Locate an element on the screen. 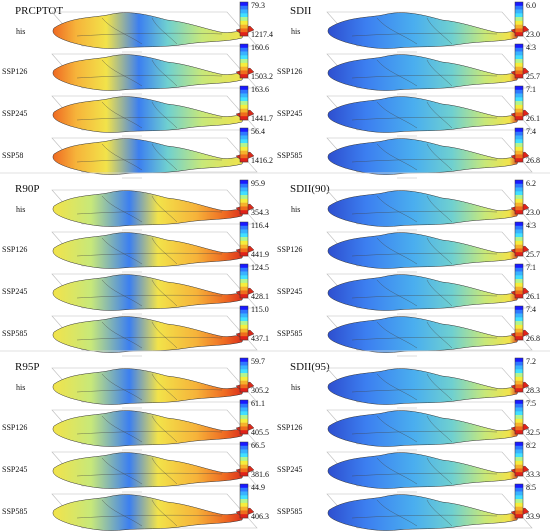 The width and height of the screenshot is (550, 531). colorbar-max-label: 7.5 is located at coordinates (531, 403).